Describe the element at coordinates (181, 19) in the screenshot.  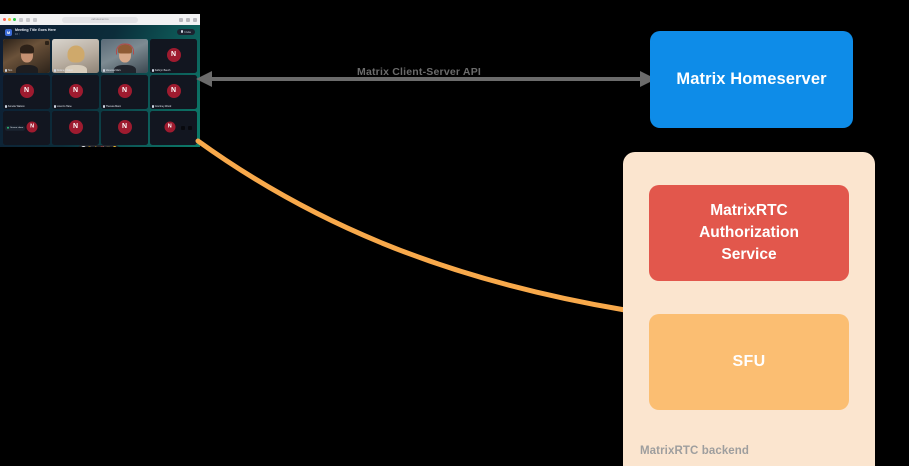
I see `share-icon` at that location.